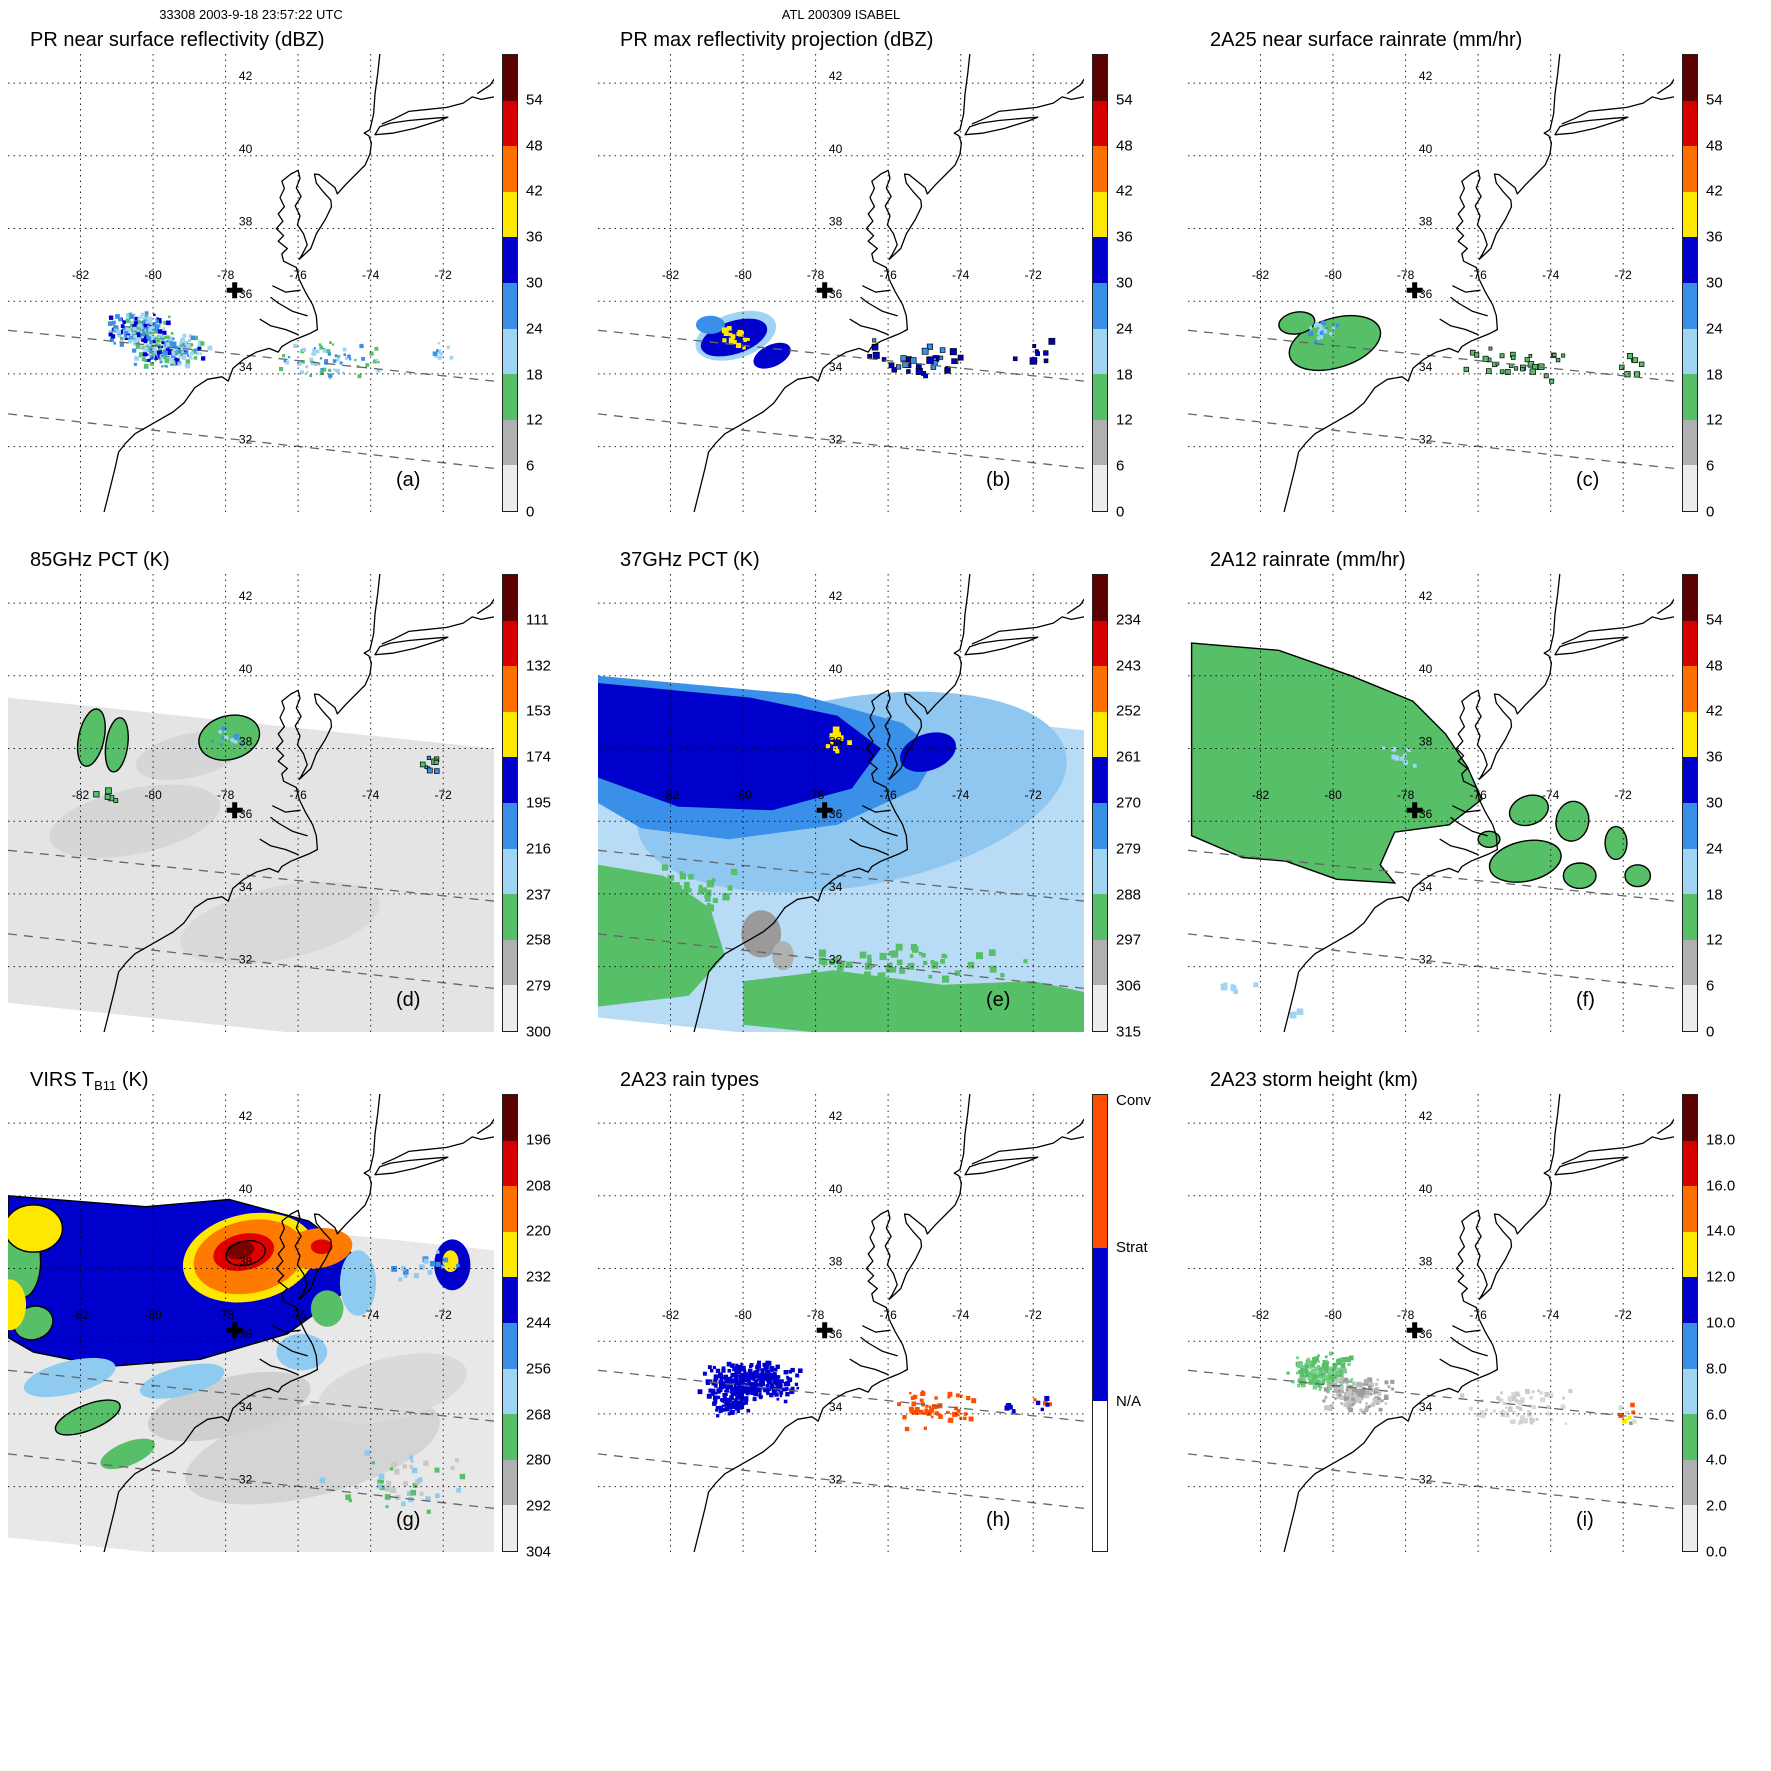 Image resolution: width=1771 pixels, height=1771 pixels. I want to click on colorbar-tick-label: 232, so click(539, 1277).